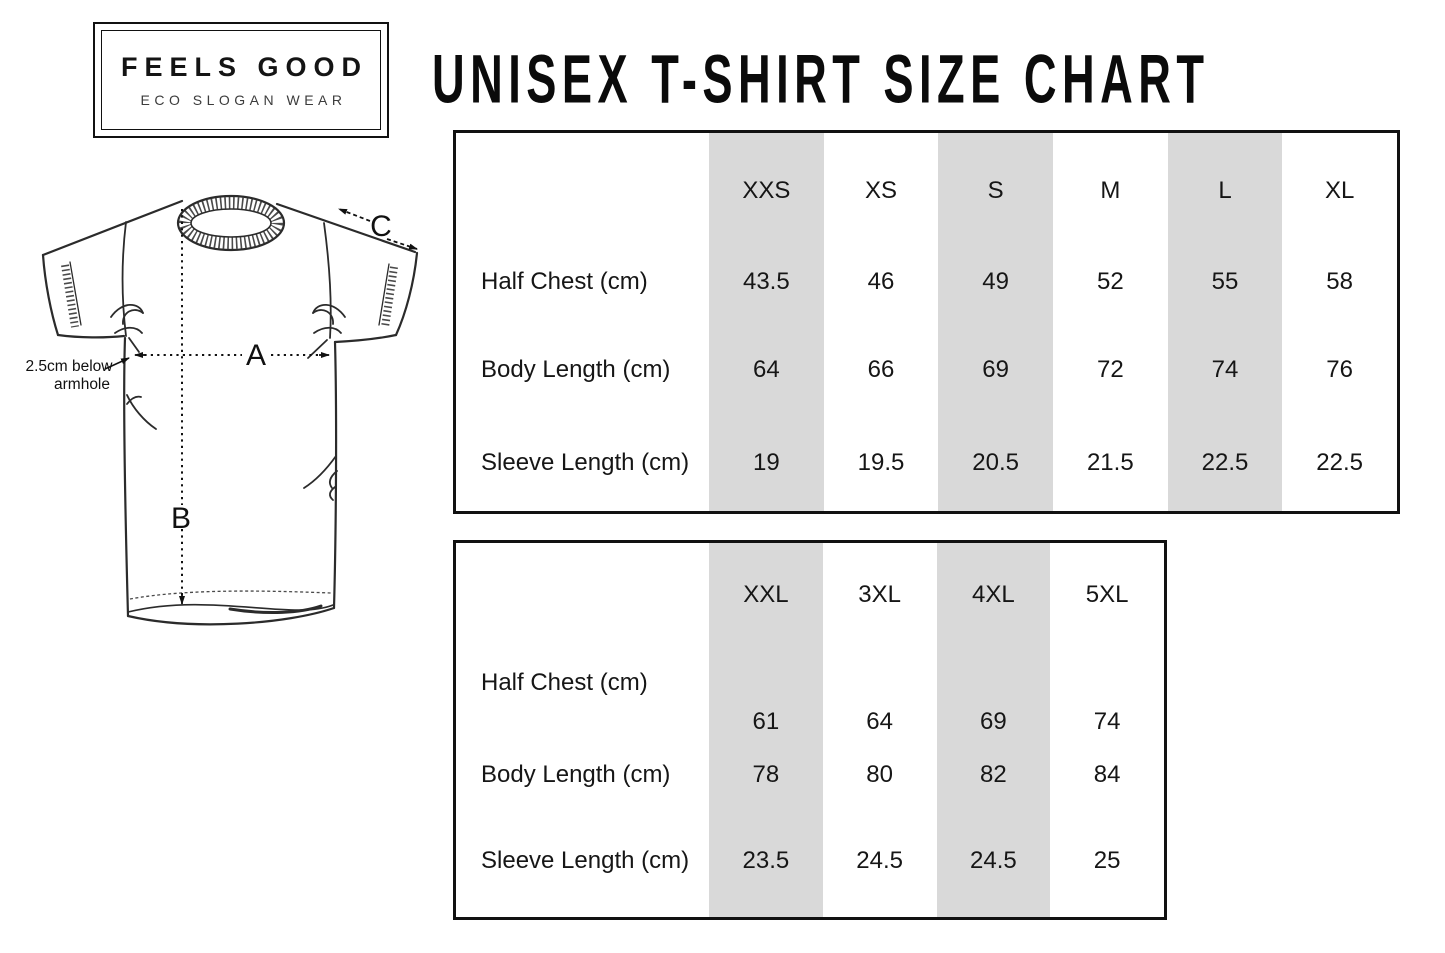  Describe the element at coordinates (381, 226) in the screenshot. I see `measurement-label-c: C` at that location.